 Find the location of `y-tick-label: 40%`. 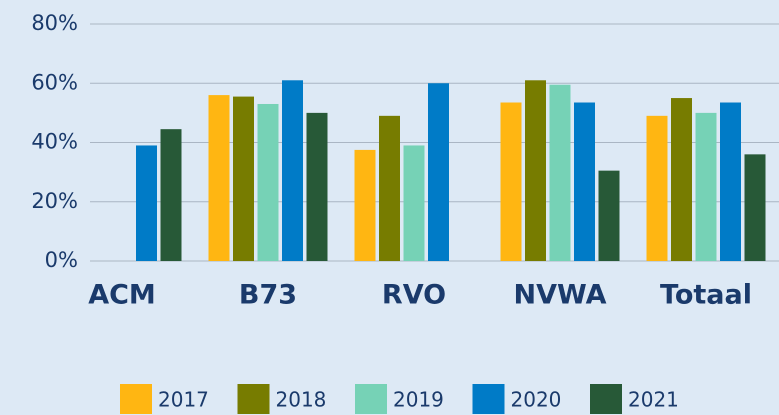

y-tick-label: 40% is located at coordinates (54, 142).